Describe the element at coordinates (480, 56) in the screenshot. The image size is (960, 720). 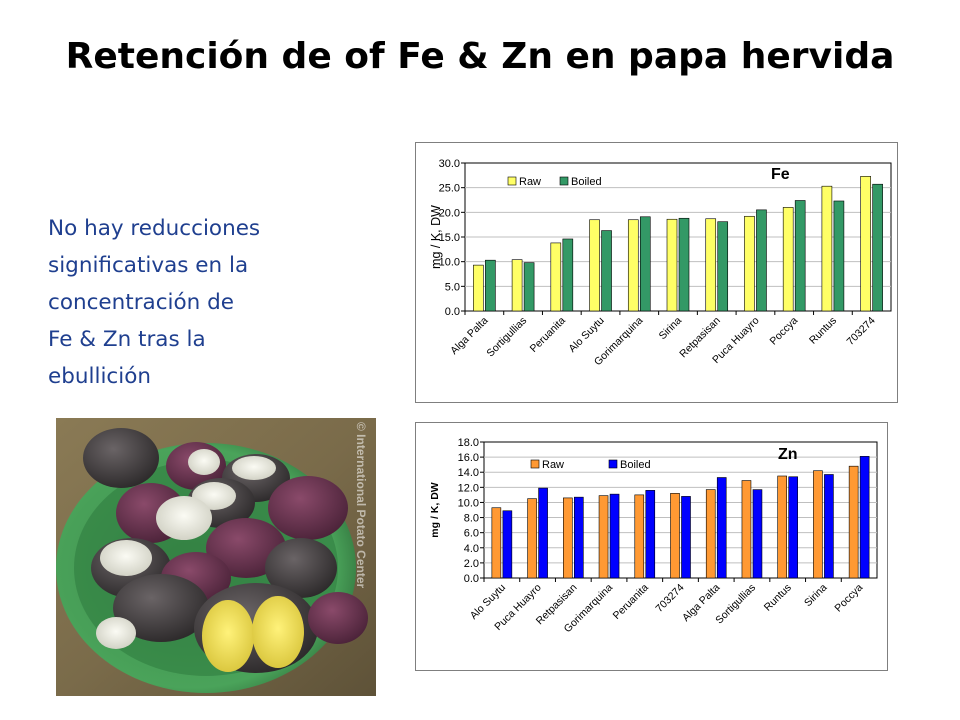
I see `slide-title: Retención de of Fe & Zn en papa hervida` at that location.